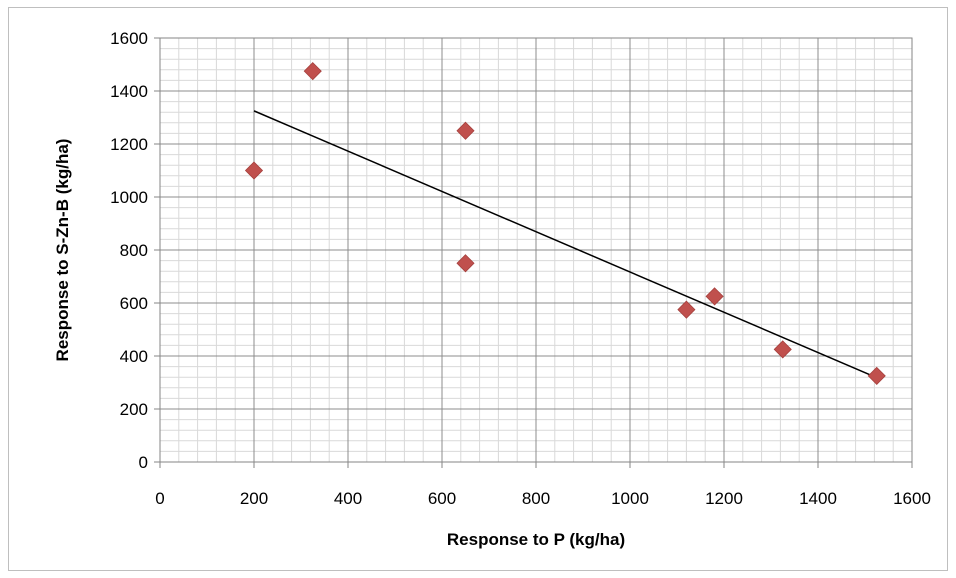 Image resolution: width=956 pixels, height=578 pixels. Describe the element at coordinates (134, 409) in the screenshot. I see `y-tick-label: 200` at that location.